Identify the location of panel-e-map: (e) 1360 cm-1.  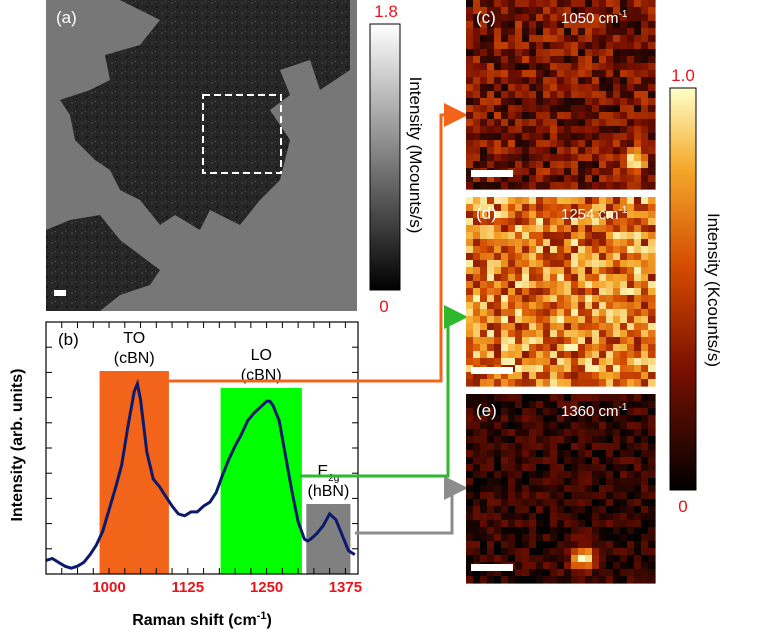
(561, 489).